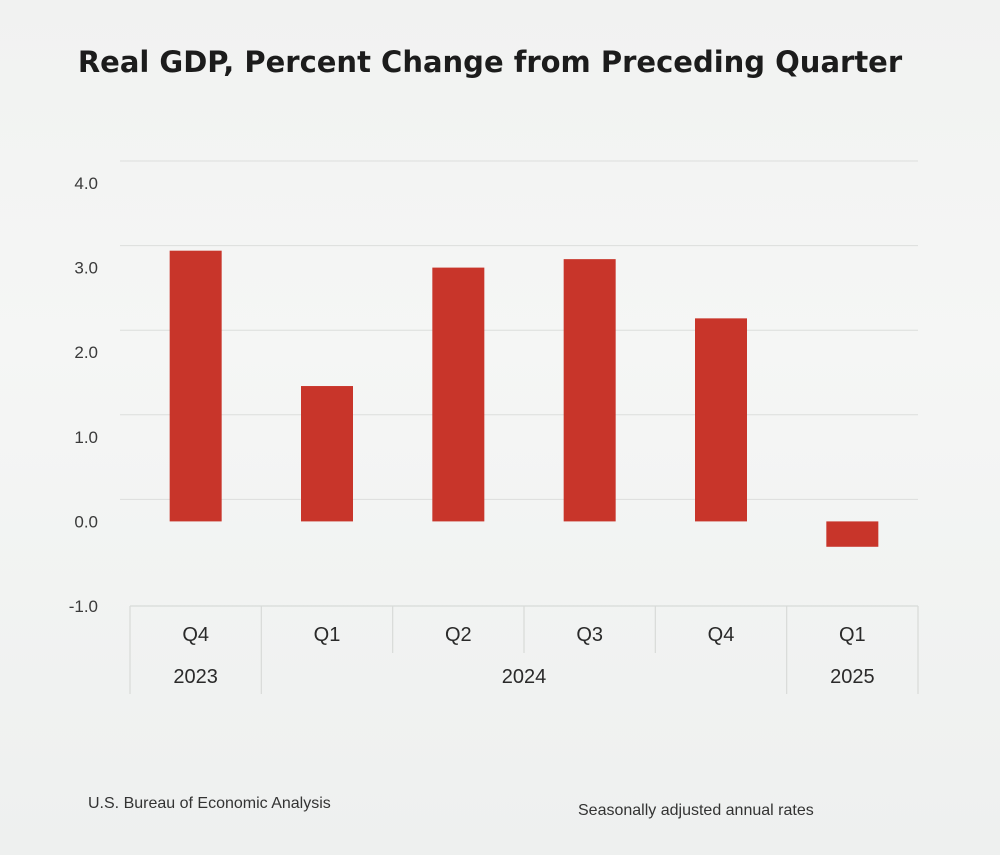 The height and width of the screenshot is (855, 1000). I want to click on x-axis-year-labels: 2023 2024 2025, so click(523, 677).